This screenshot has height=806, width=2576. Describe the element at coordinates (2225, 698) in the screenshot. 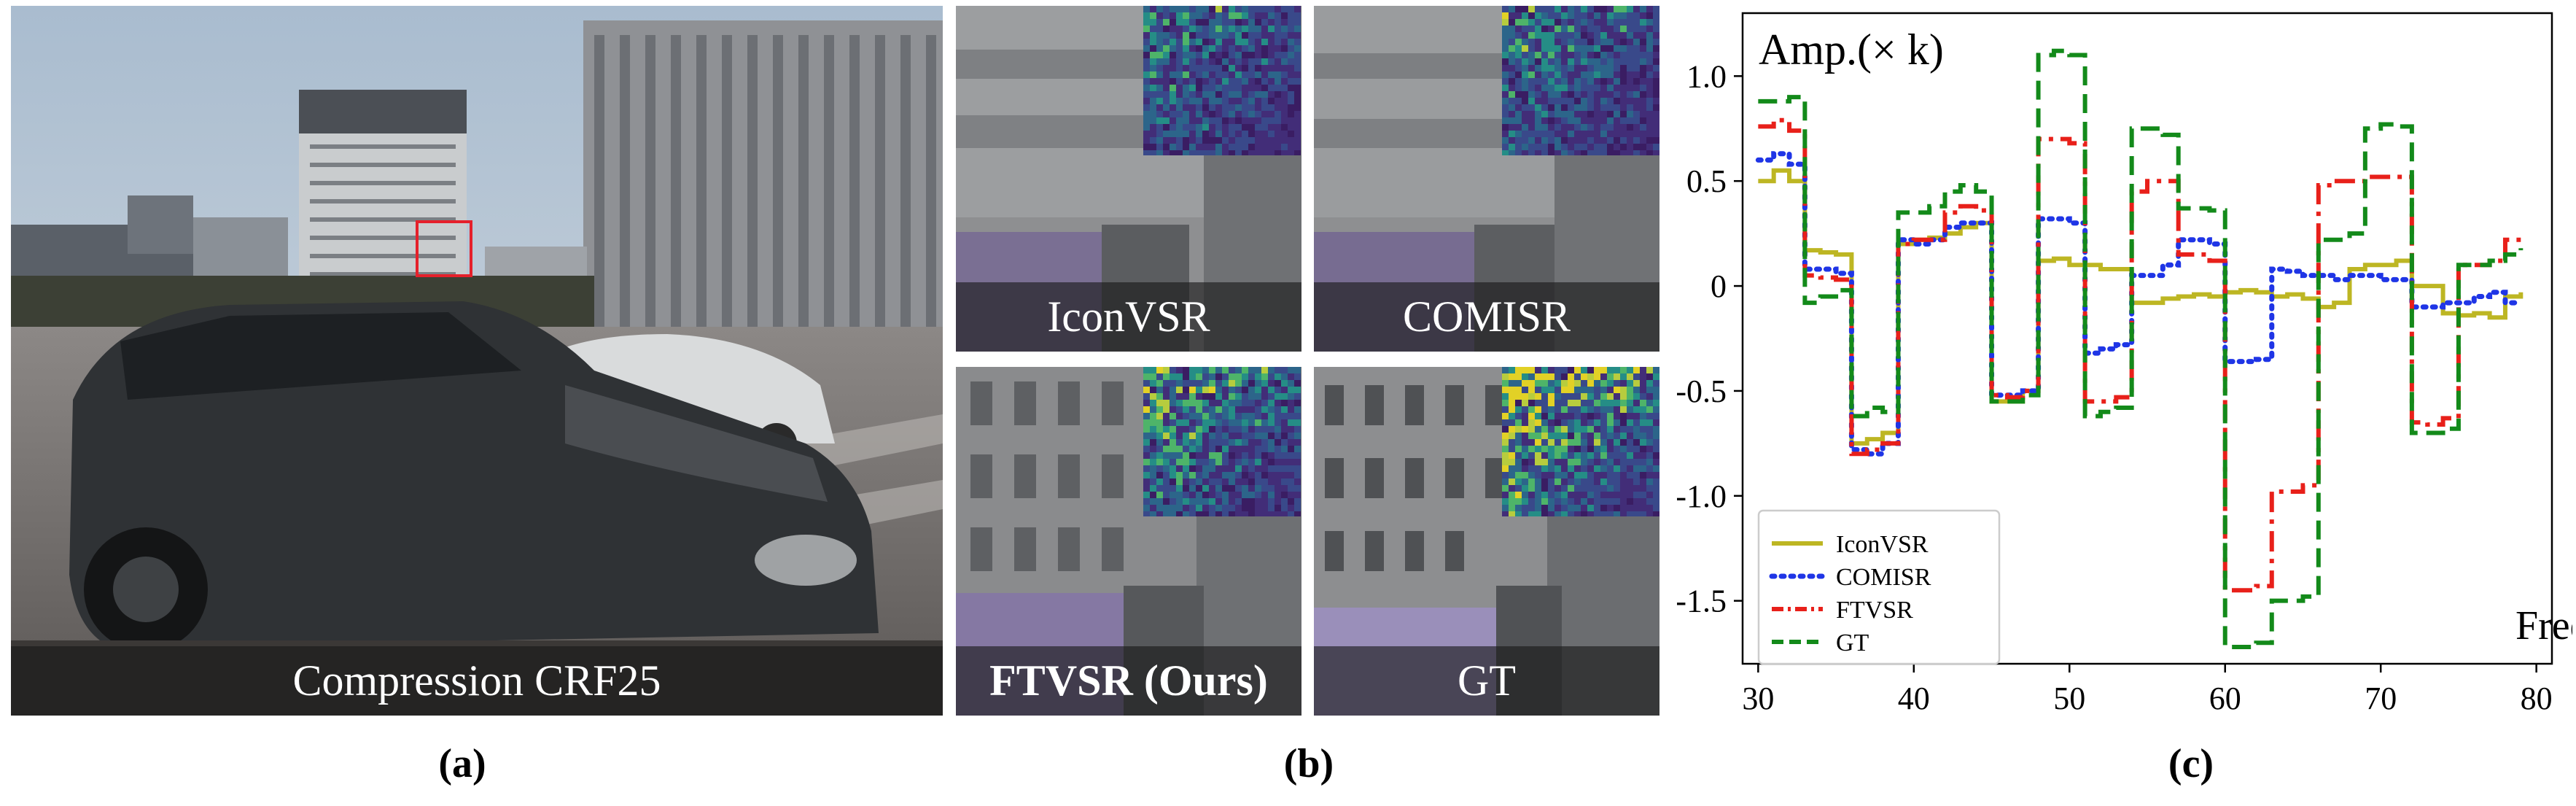

I see `x-tick-label: 60` at that location.